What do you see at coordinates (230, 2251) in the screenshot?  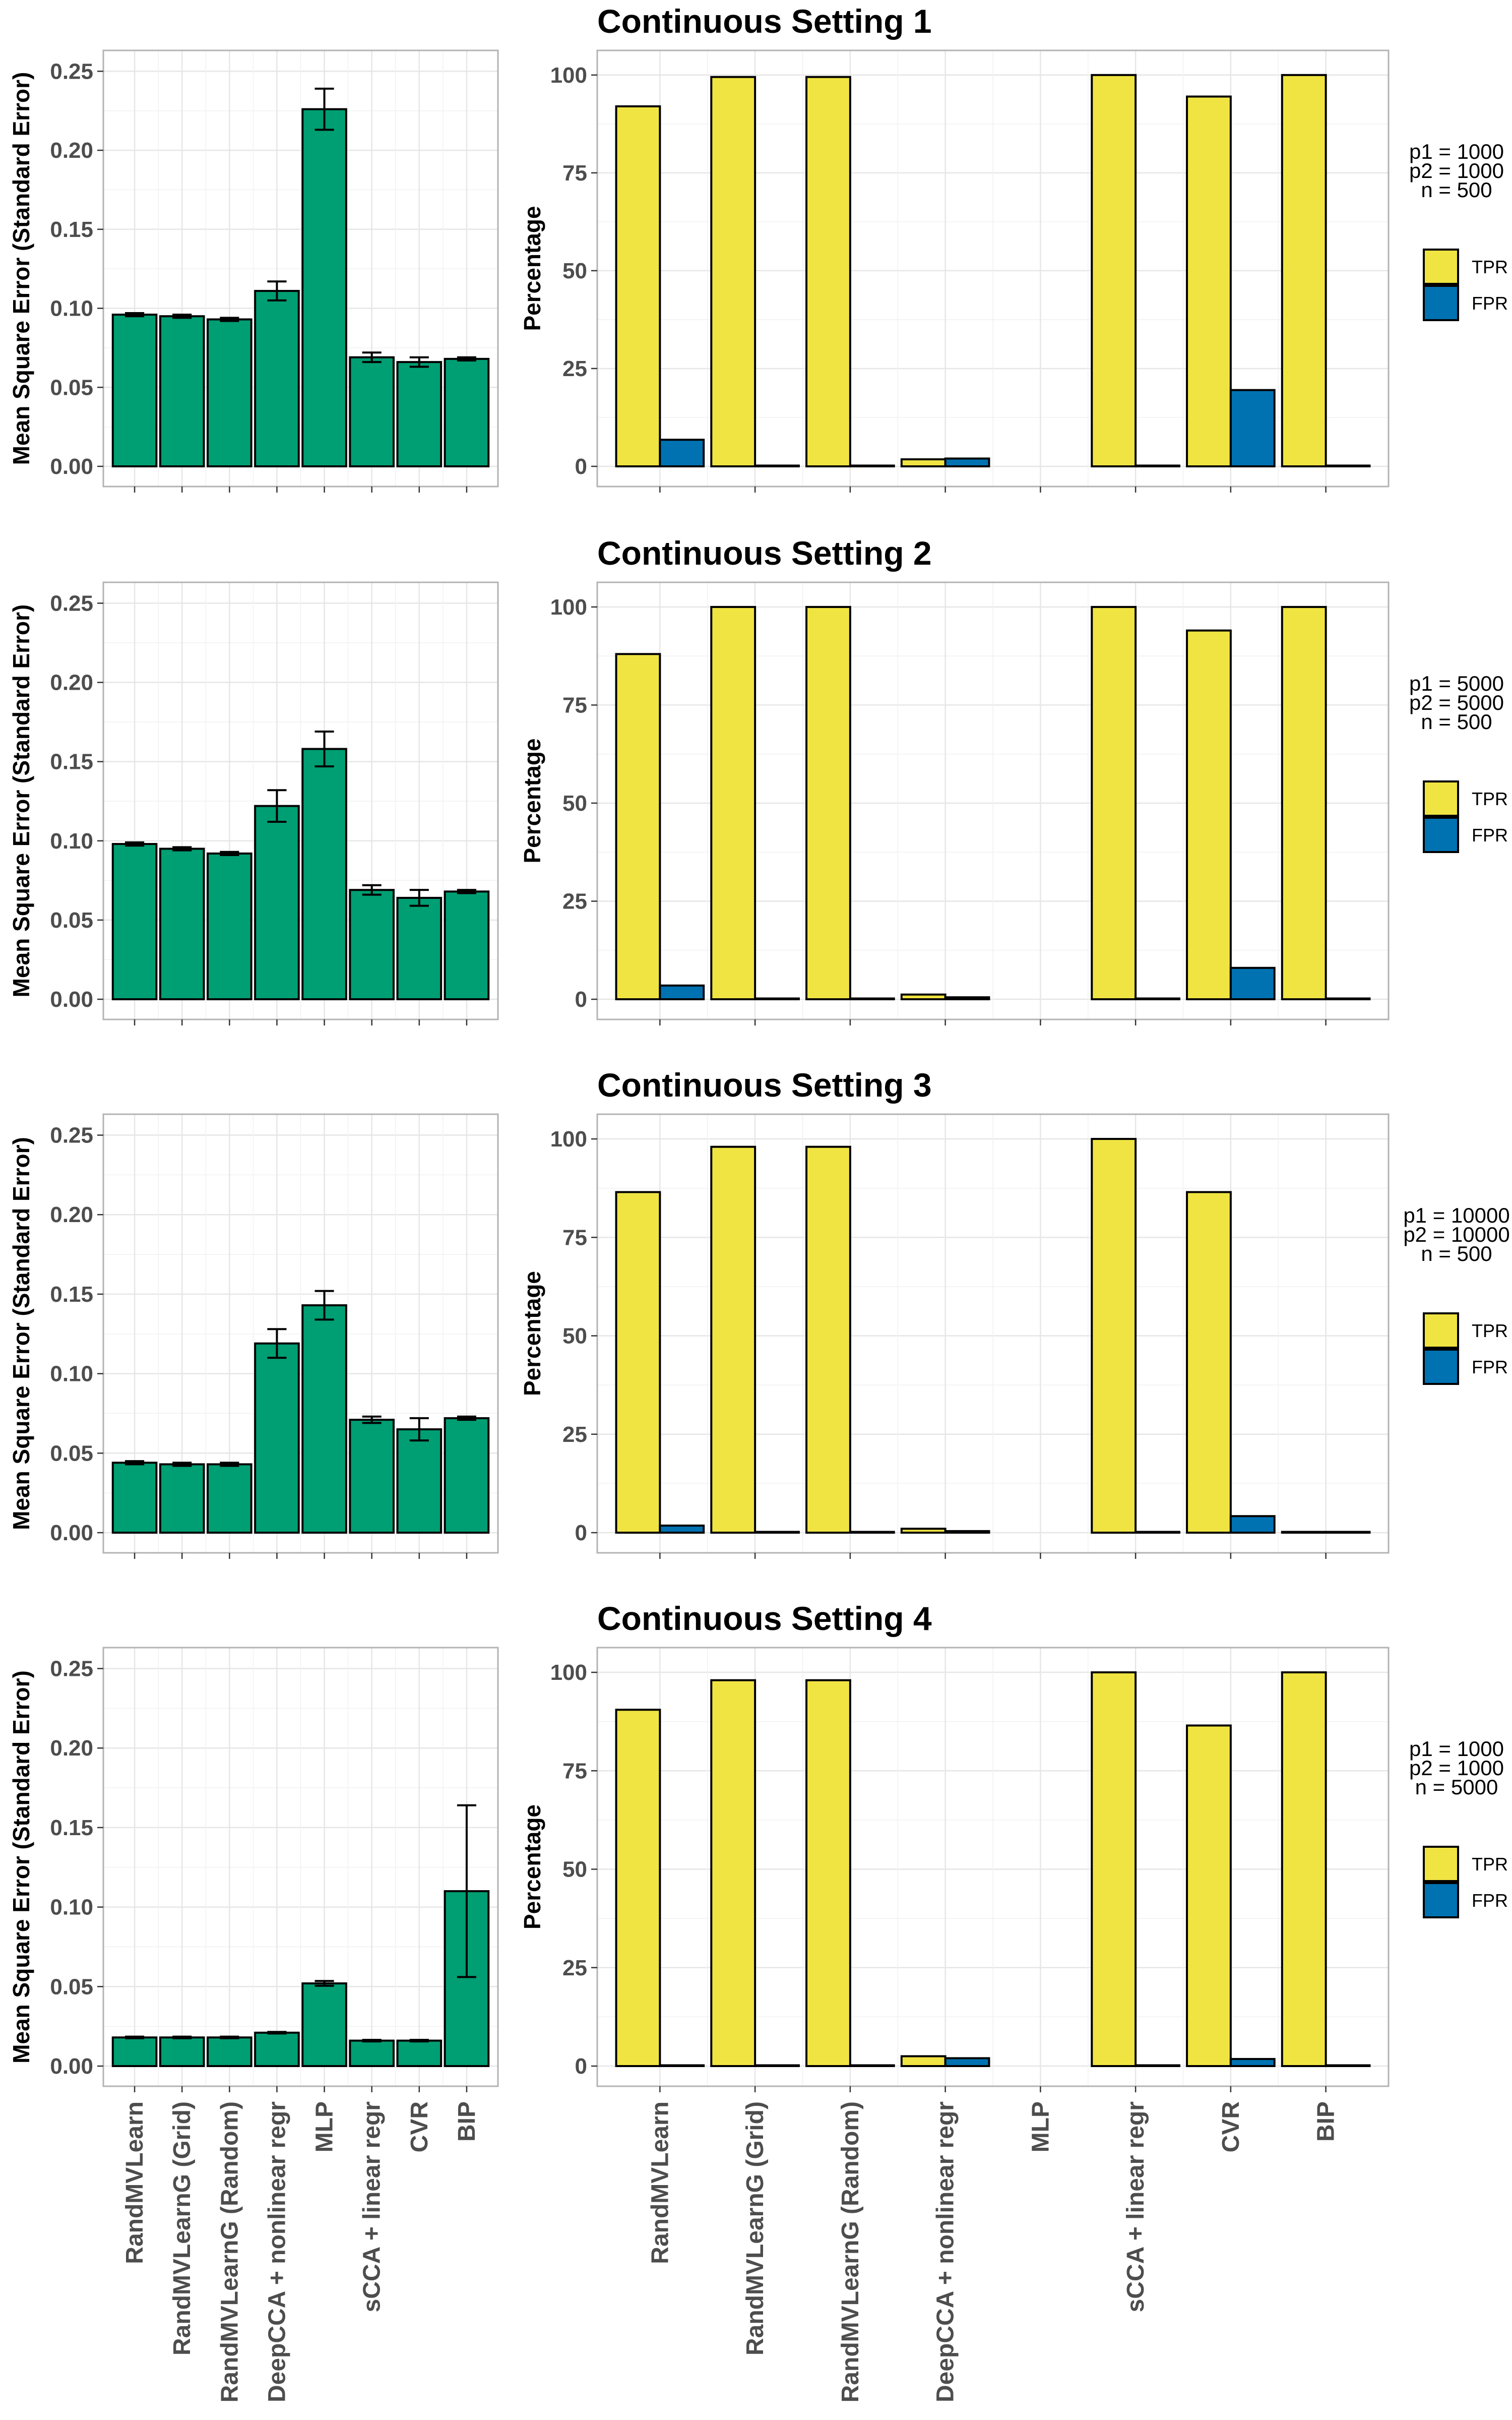 I see `mse-category-label: RandMVLearnG (Random)` at bounding box center [230, 2251].